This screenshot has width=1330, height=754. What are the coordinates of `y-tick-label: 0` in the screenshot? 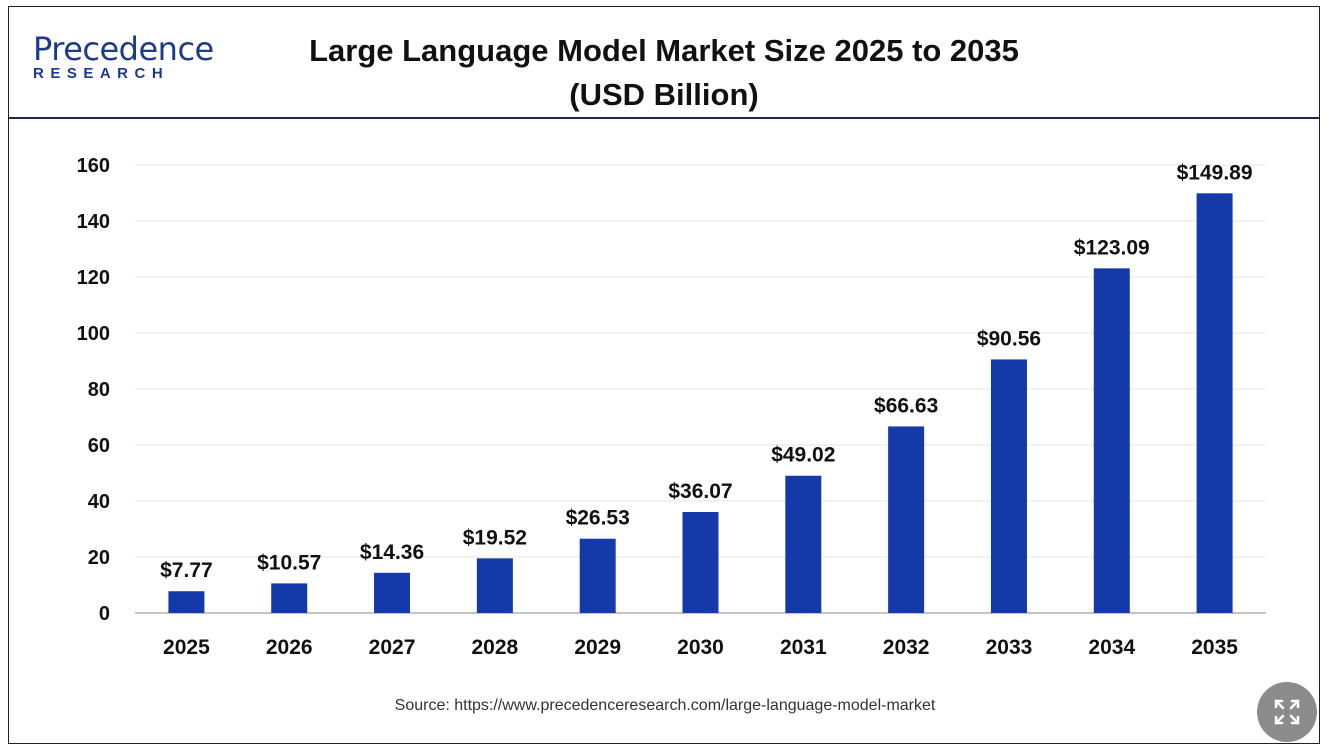 It's located at (104, 614).